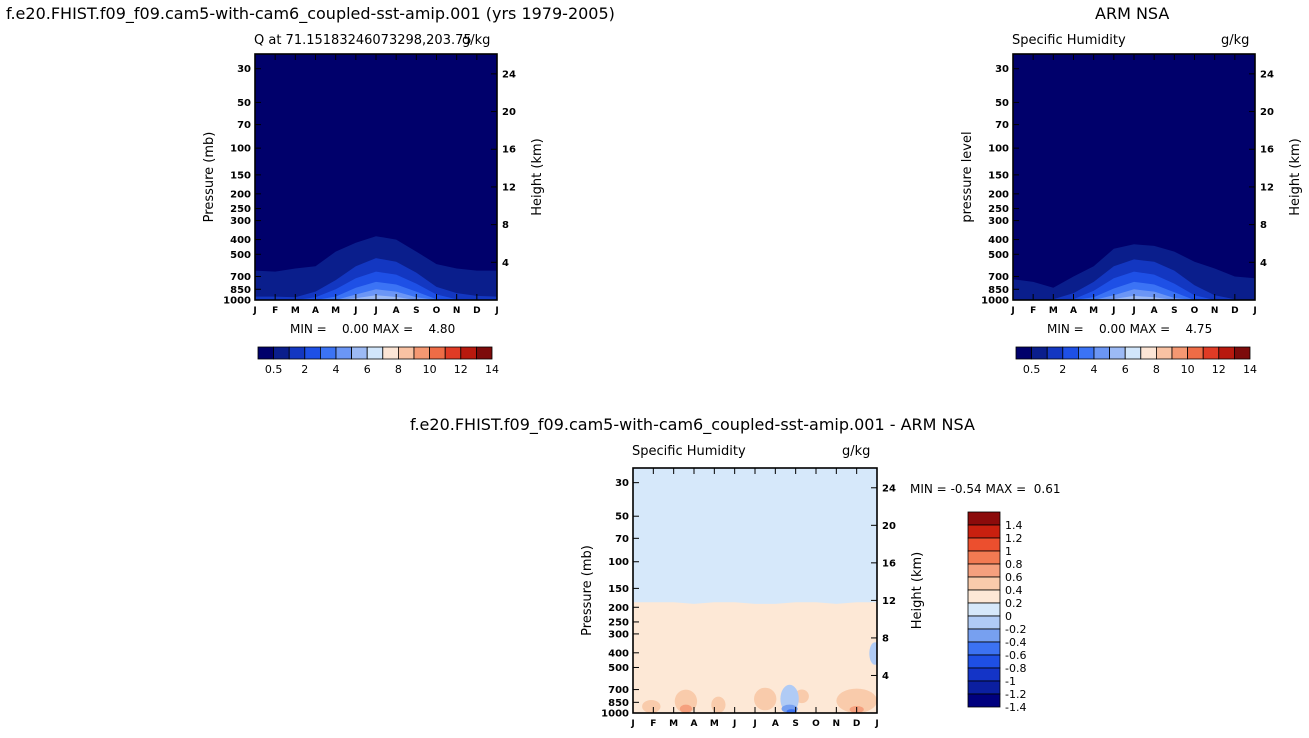  What do you see at coordinates (998, 149) in the screenshot?
I see `obs-pressure-label: 100` at bounding box center [998, 149].